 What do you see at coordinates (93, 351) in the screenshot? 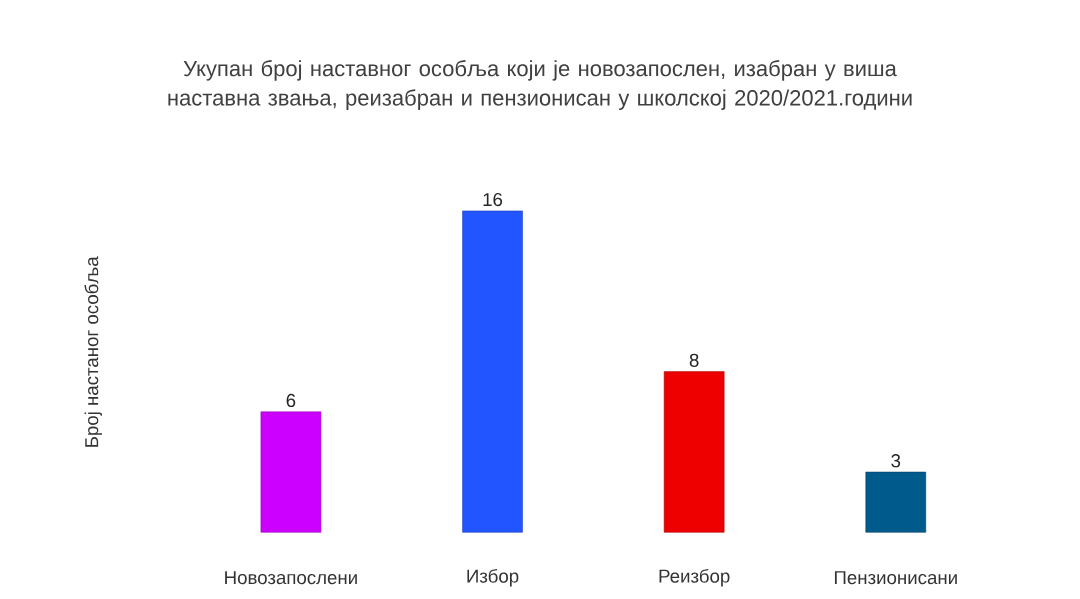
I see `y-axis-title: Број настаног особља` at bounding box center [93, 351].